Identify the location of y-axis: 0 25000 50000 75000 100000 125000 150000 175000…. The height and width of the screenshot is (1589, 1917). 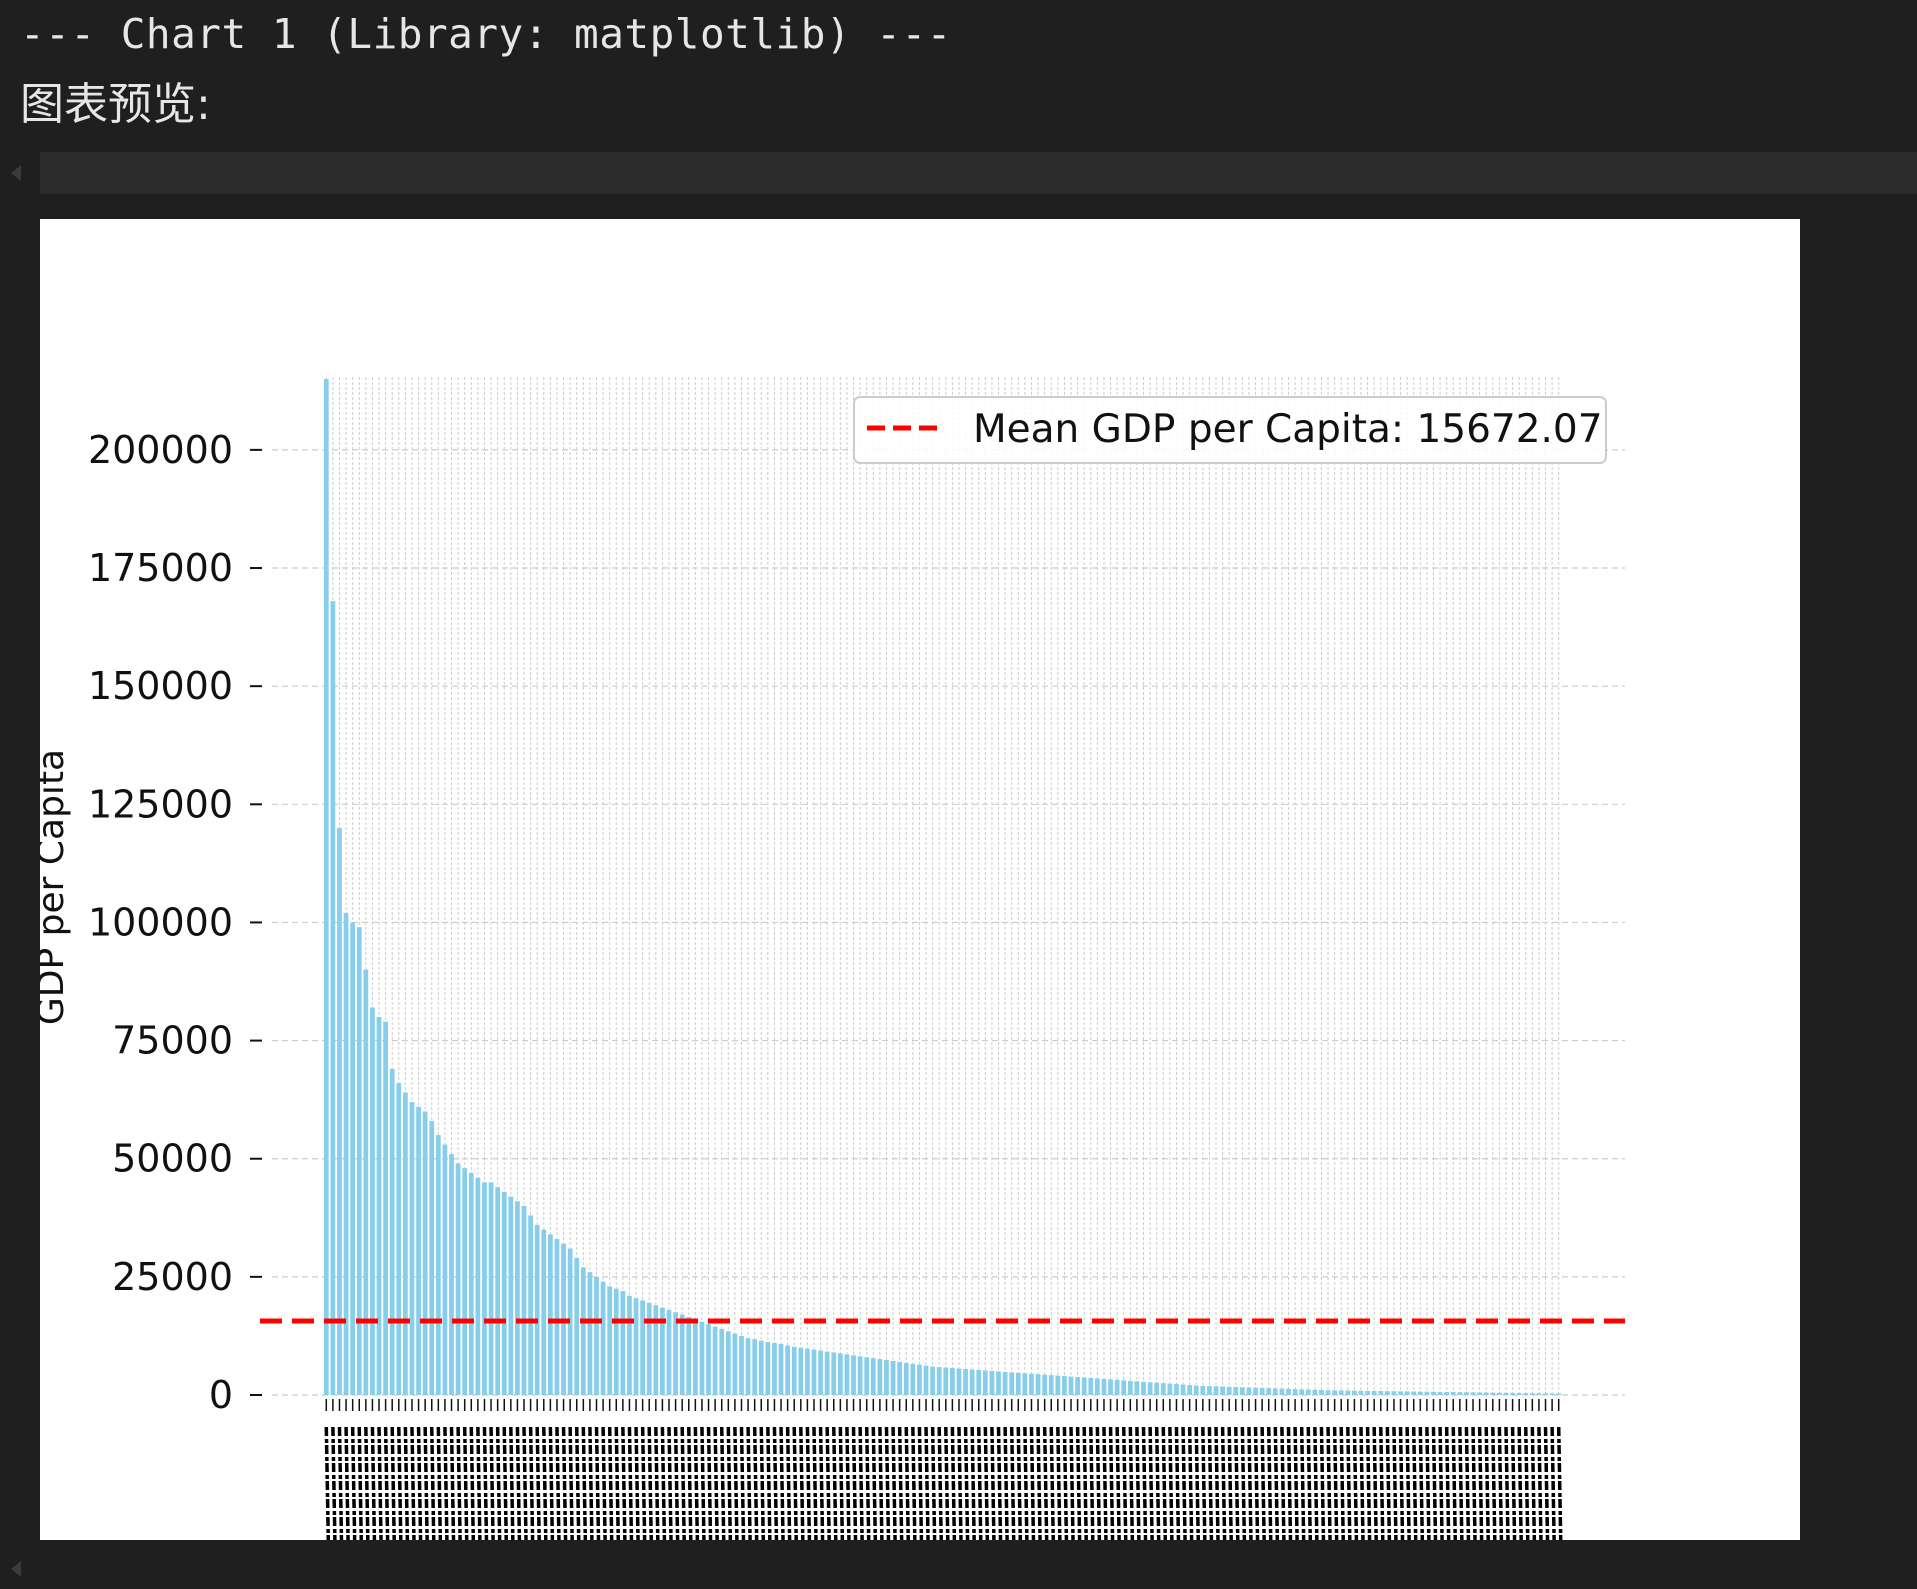
(175, 922).